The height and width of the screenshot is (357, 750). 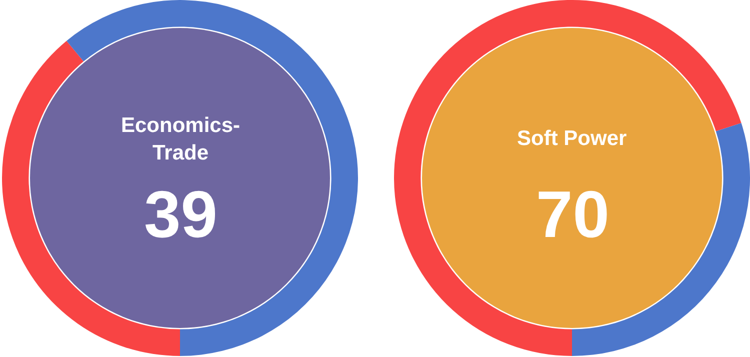 I want to click on data-label: 70, so click(x=573, y=214).